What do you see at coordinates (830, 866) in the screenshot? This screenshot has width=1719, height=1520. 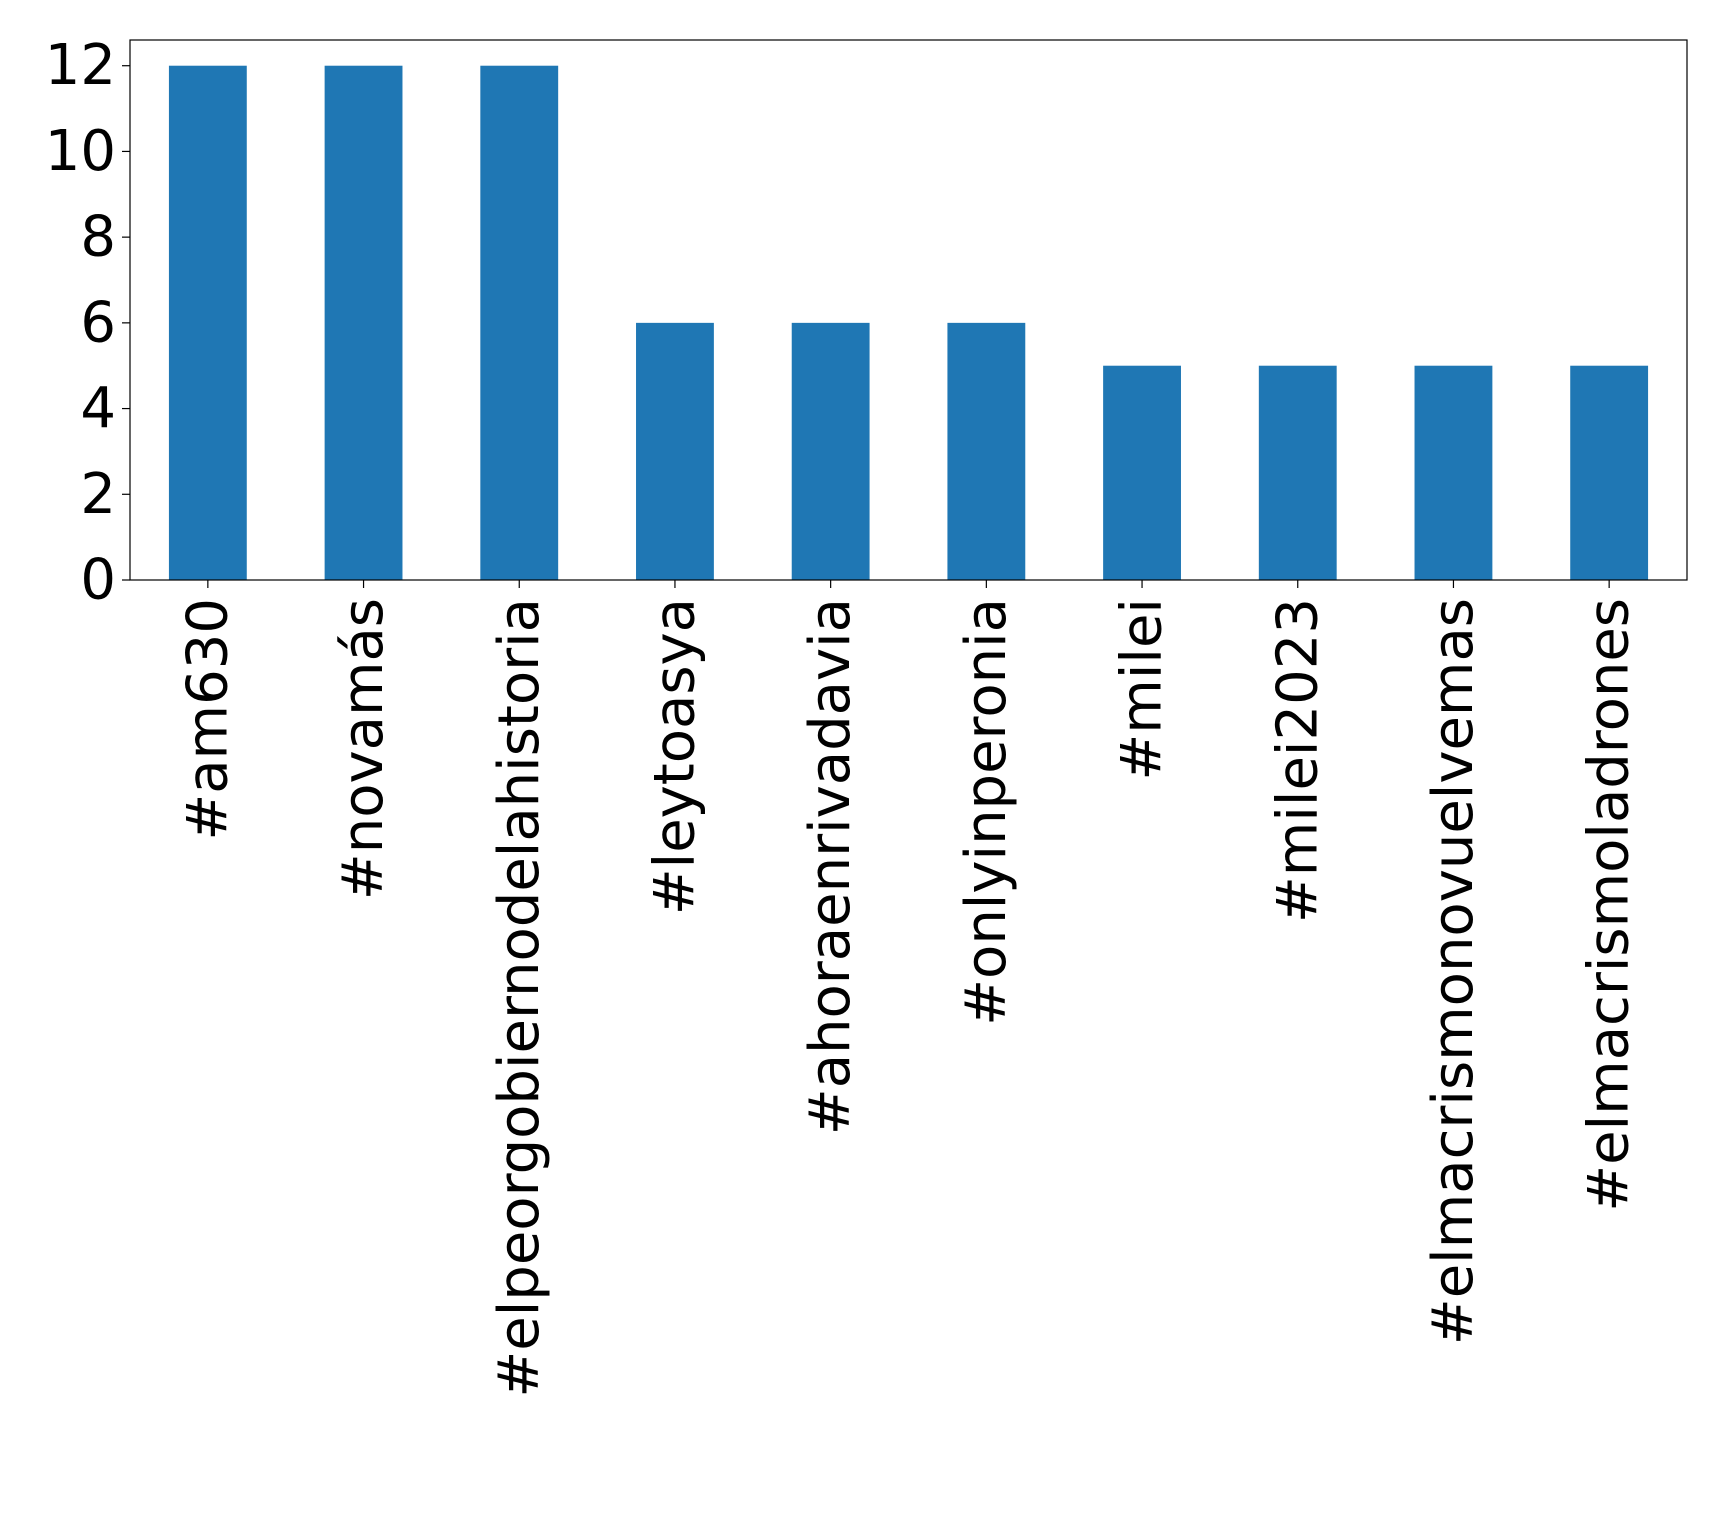 I see `x-tick-label: #ahoraenrivadavia` at bounding box center [830, 866].